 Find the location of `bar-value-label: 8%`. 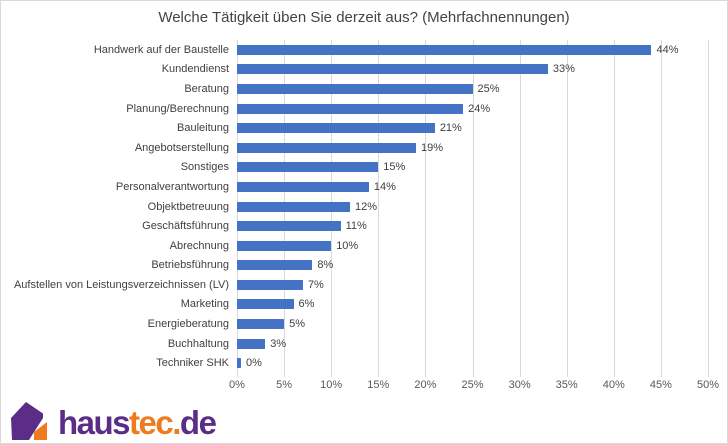

bar-value-label: 8% is located at coordinates (325, 265).